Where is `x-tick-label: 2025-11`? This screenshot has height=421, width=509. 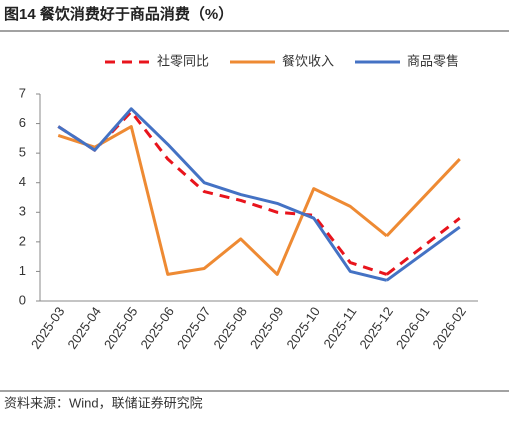 x-tick-label: 2025-11 is located at coordinates (339, 327).